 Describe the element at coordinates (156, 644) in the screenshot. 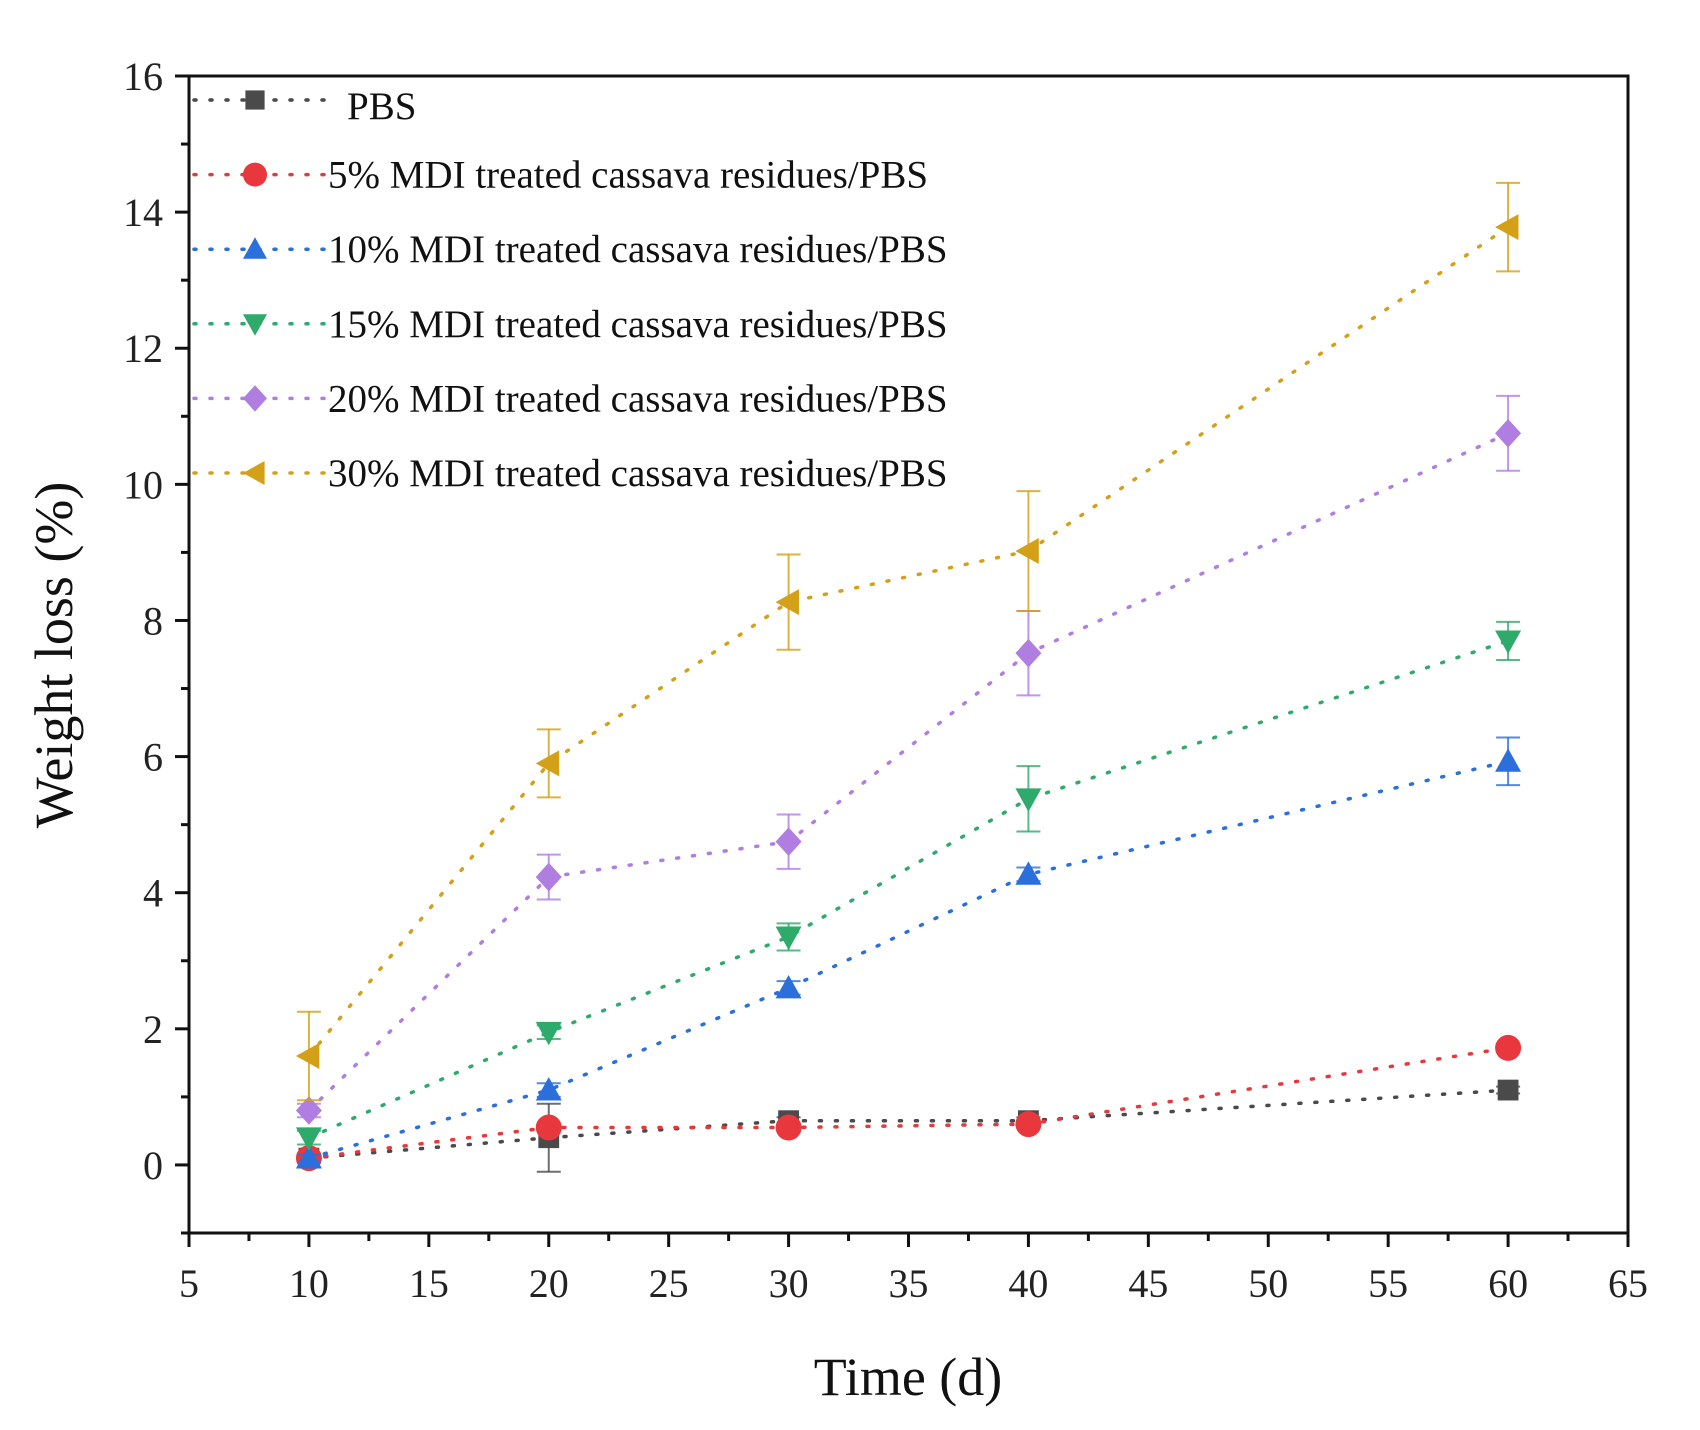

I see `y-axis: 0 2 4 6 8 10 12 14 16` at that location.